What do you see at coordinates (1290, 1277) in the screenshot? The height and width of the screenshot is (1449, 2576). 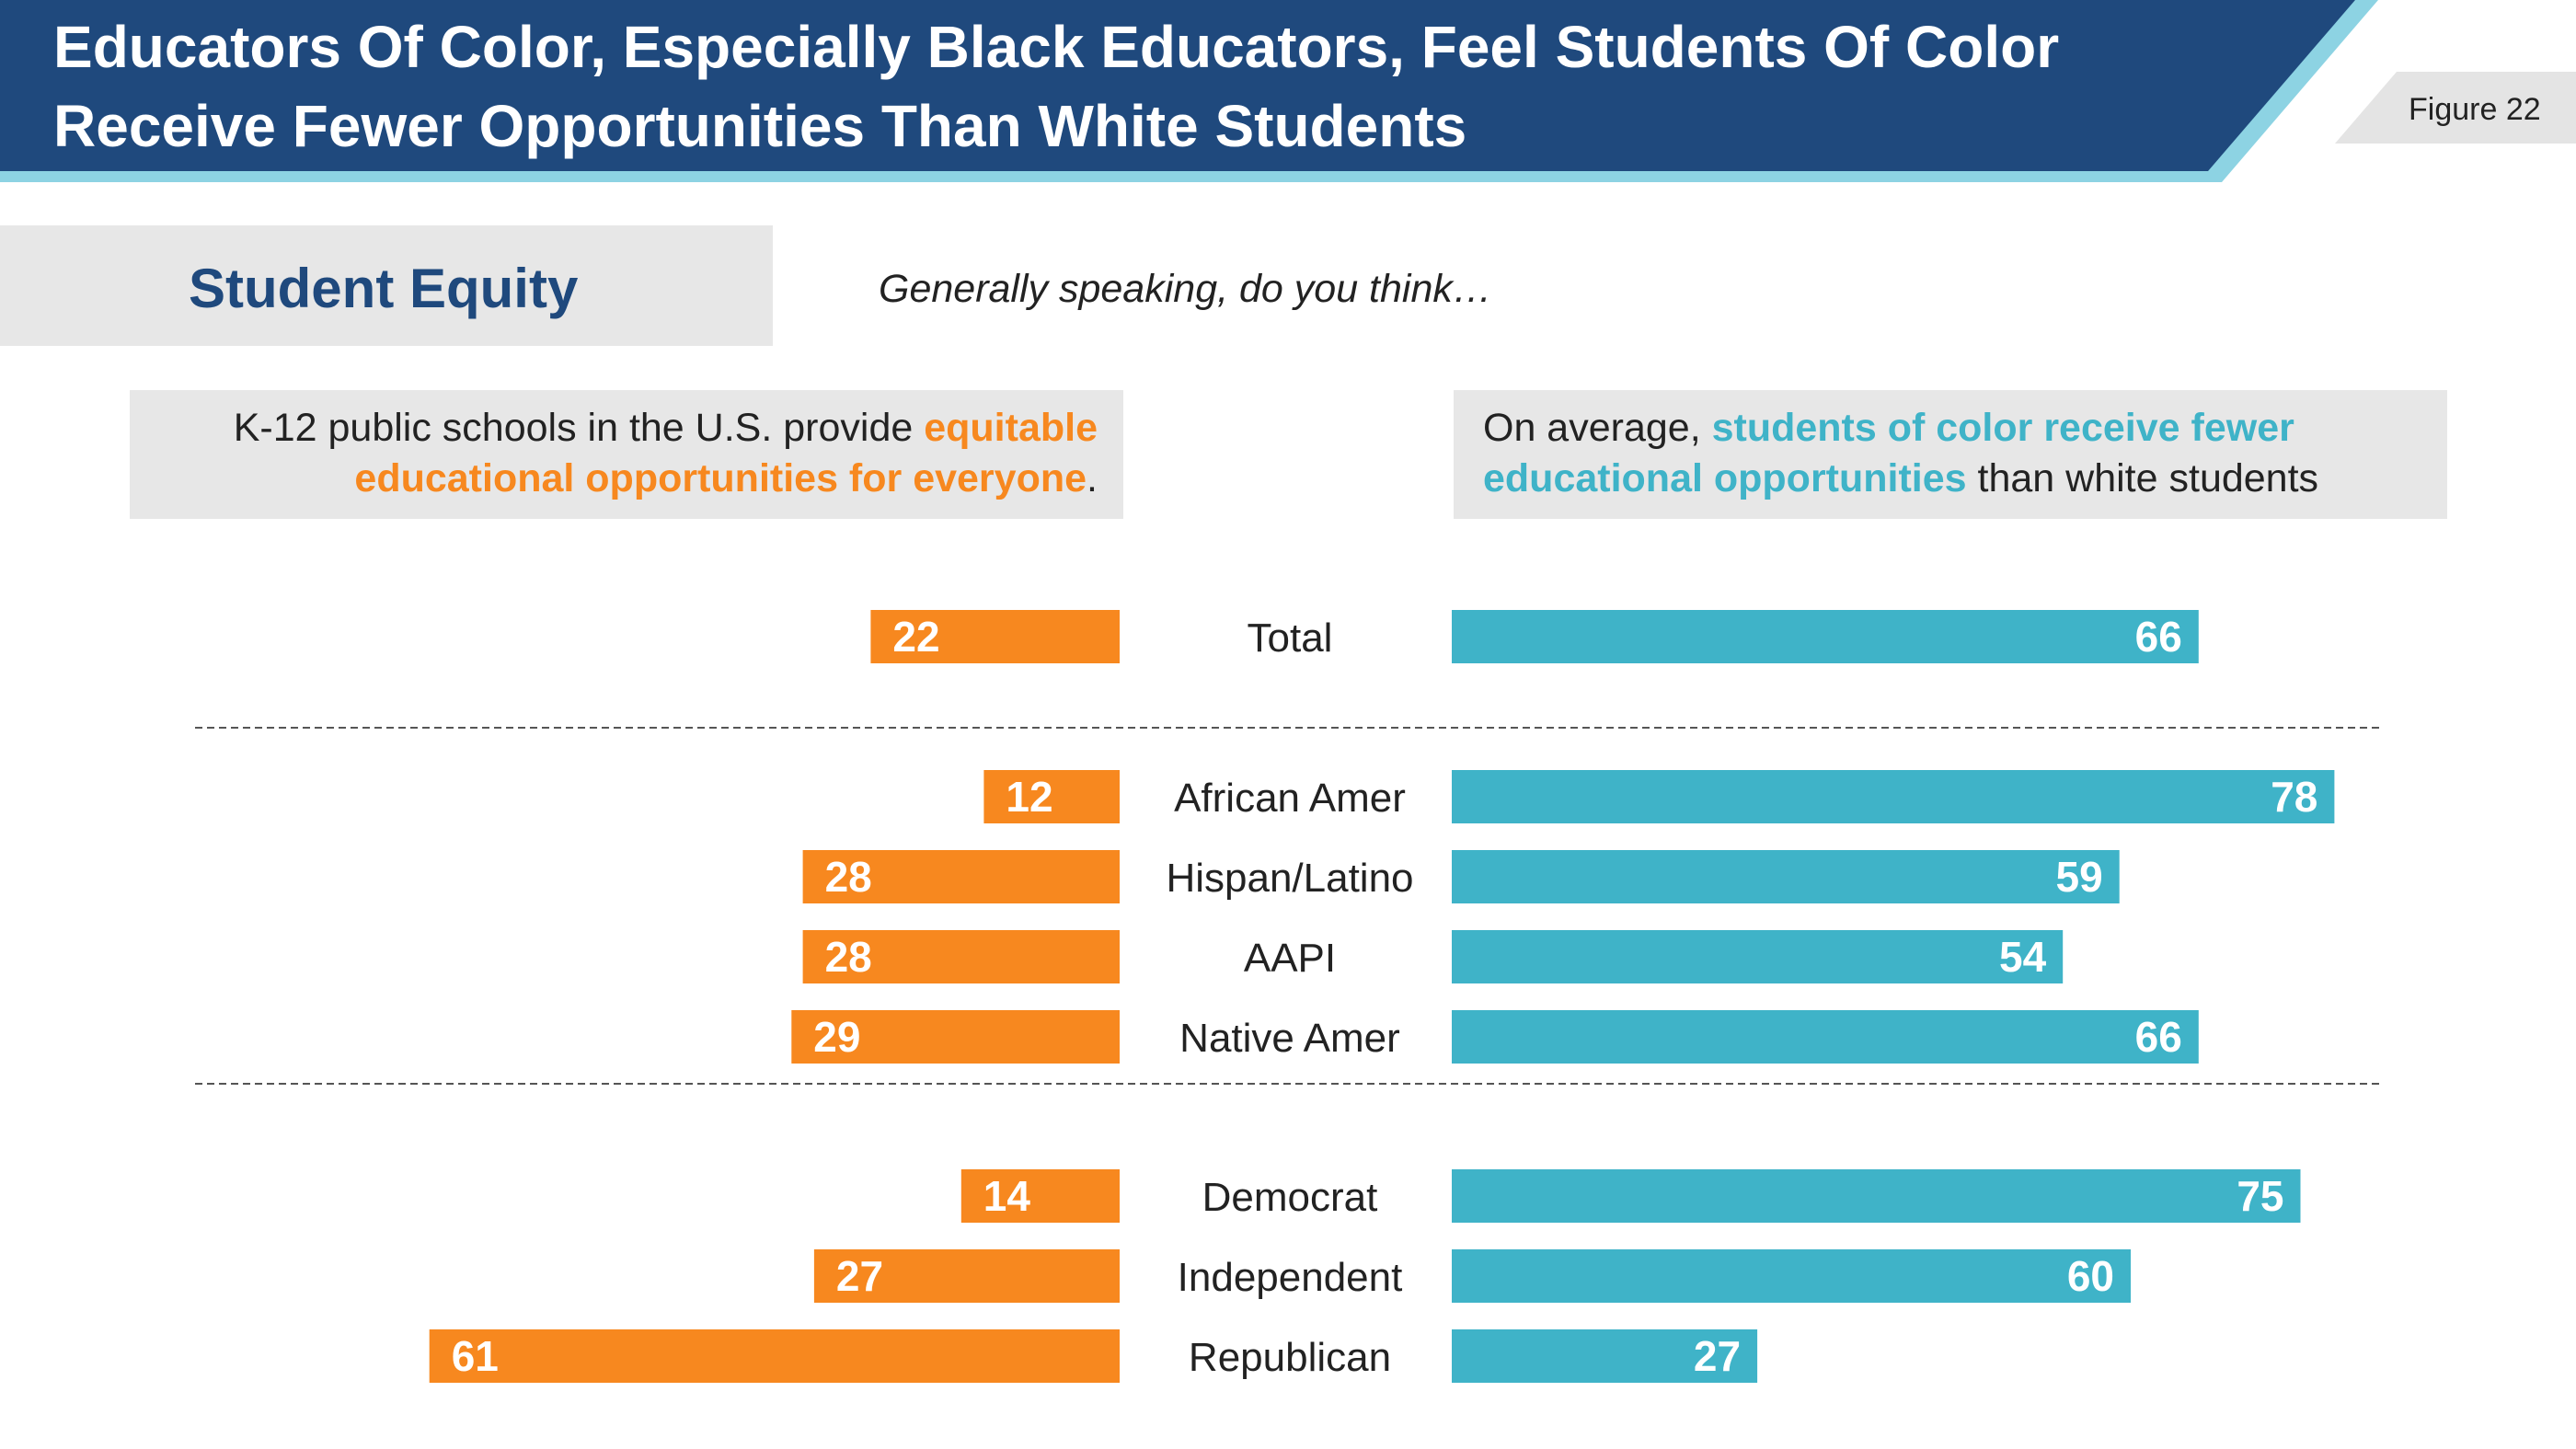 I see `category-label-independent: Independent` at bounding box center [1290, 1277].